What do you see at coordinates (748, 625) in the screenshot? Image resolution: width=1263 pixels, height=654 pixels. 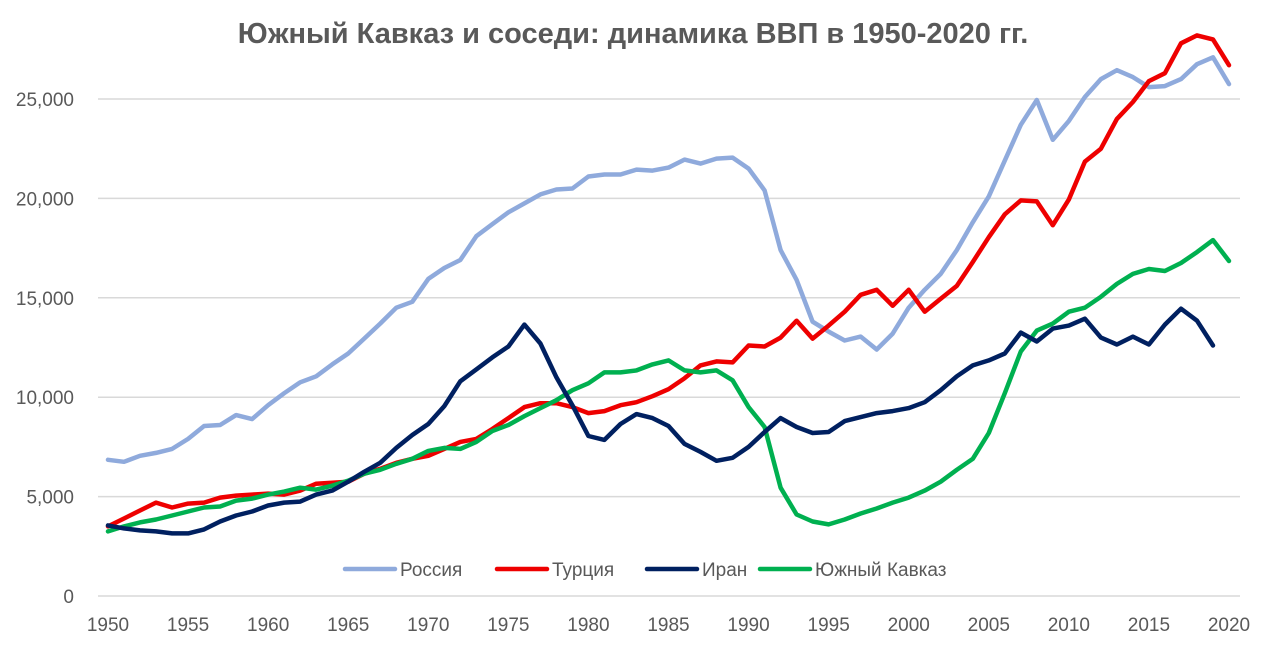 I see `x-tick-label: 1990` at bounding box center [748, 625].